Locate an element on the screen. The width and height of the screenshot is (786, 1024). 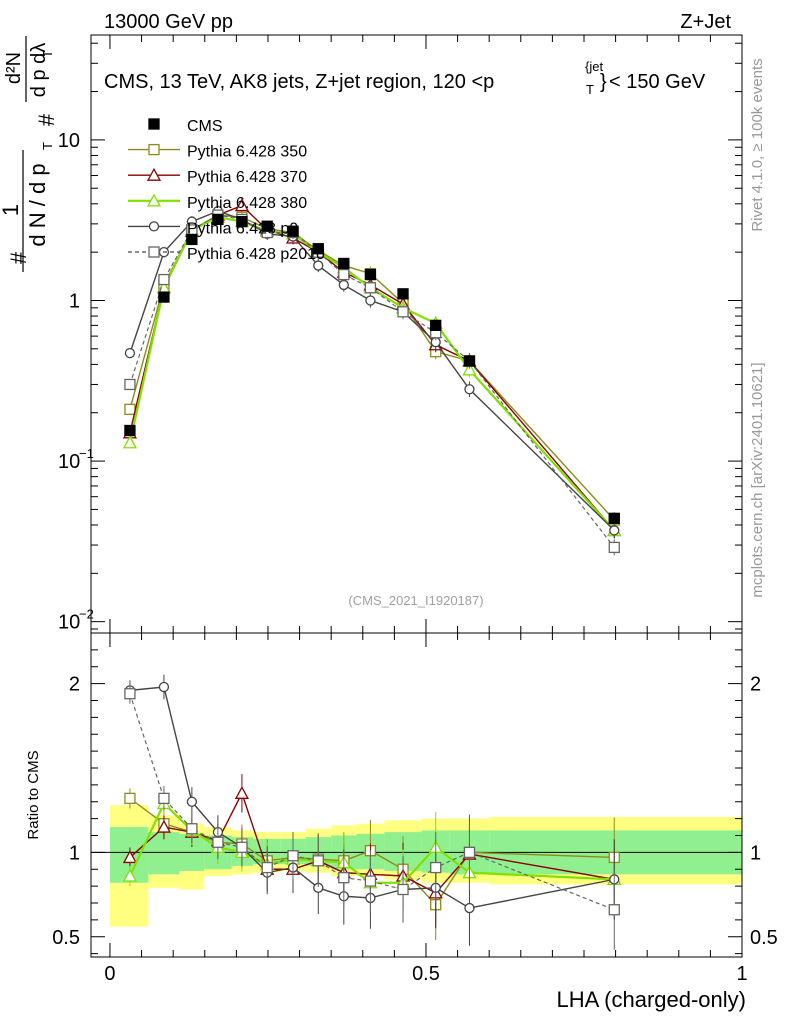
y-label-den: d p dλ is located at coordinates (39, 70).